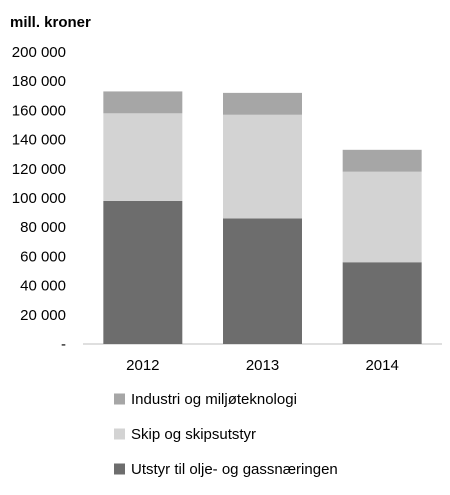 Image resolution: width=450 pixels, height=495 pixels. I want to click on legend-label: Utstyr til olje- og gassnæringen, so click(234, 469).